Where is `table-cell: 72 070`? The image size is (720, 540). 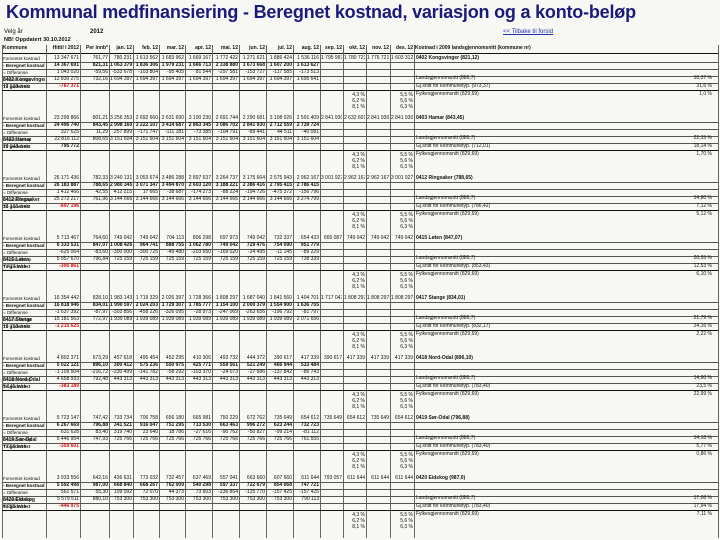 table-cell: 72 070 is located at coordinates (150, 492).